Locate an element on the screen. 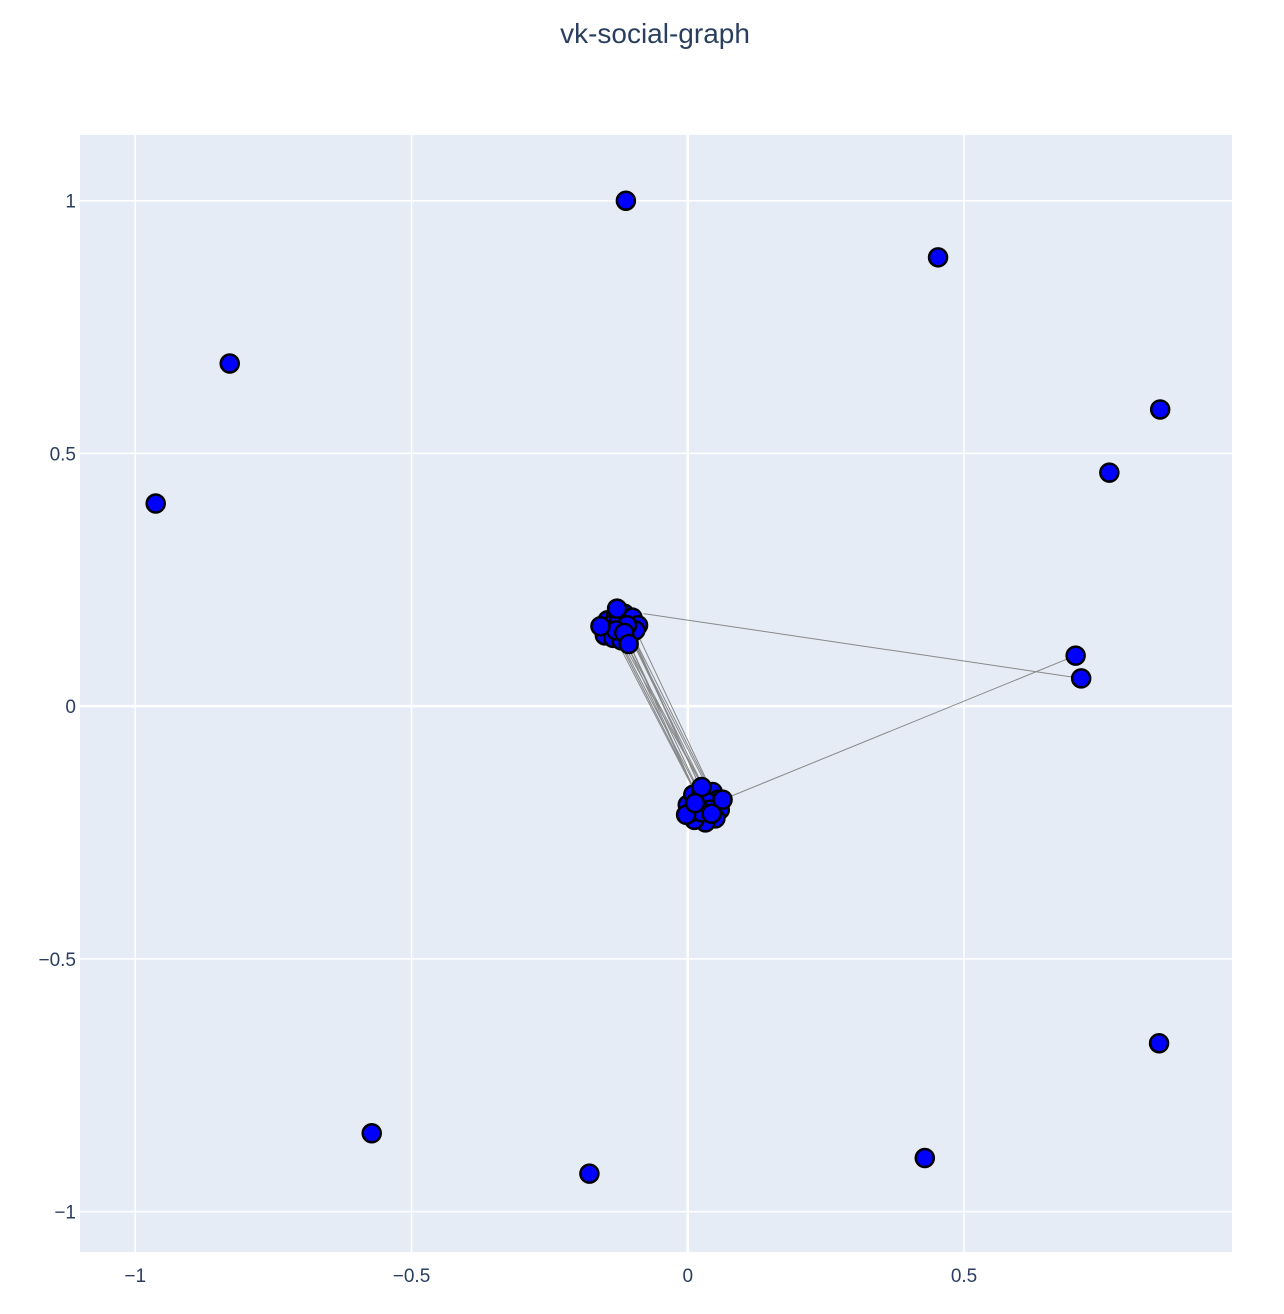  x-tick-label: 0 is located at coordinates (687, 1276).